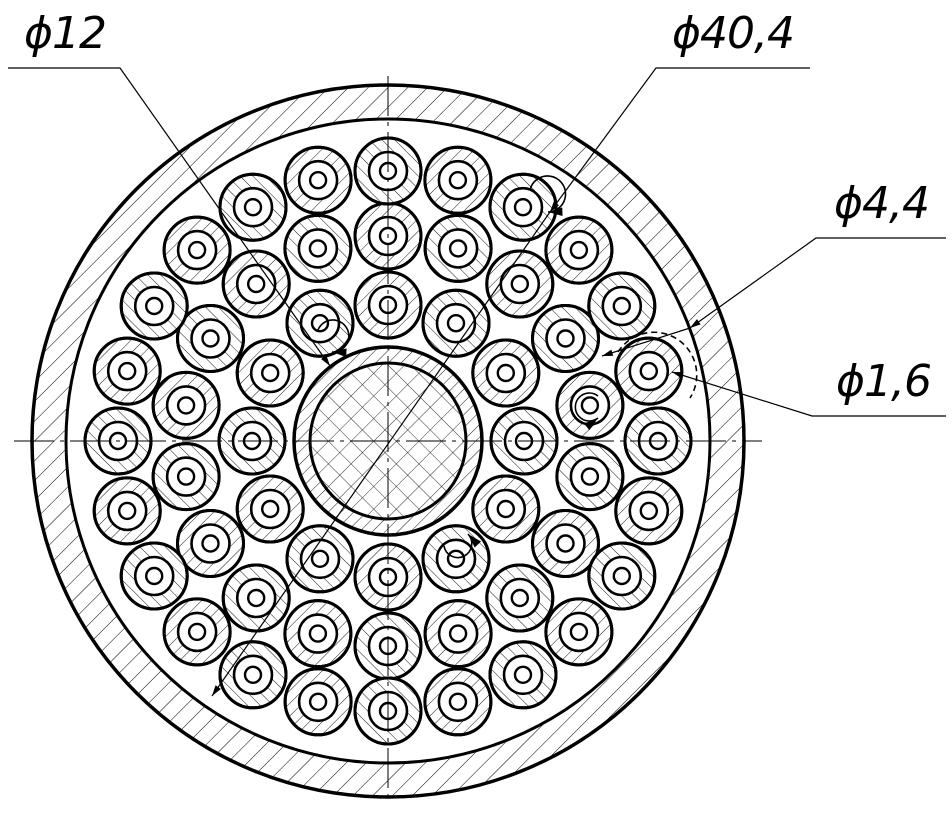 This screenshot has height=818, width=952. What do you see at coordinates (733, 33) in the screenshot?
I see `outer-diameter-label: ϕ40,4` at bounding box center [733, 33].